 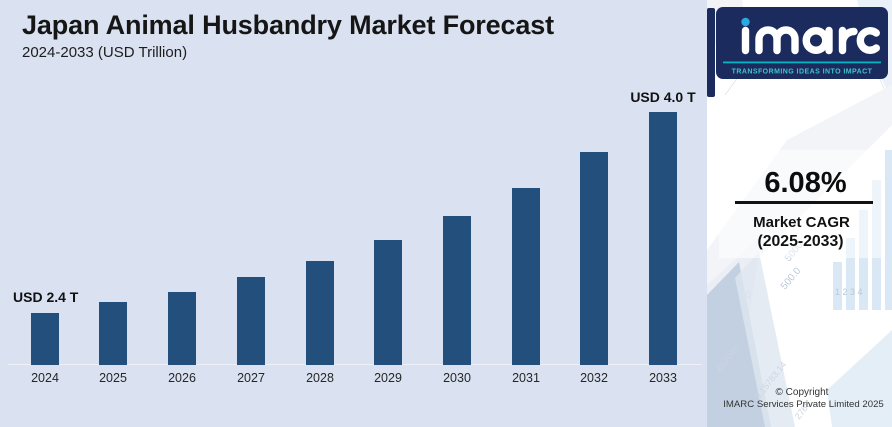 I want to click on svg-text: TRANSFORMING IDEAS INTO IMPACT, so click(x=802, y=72).